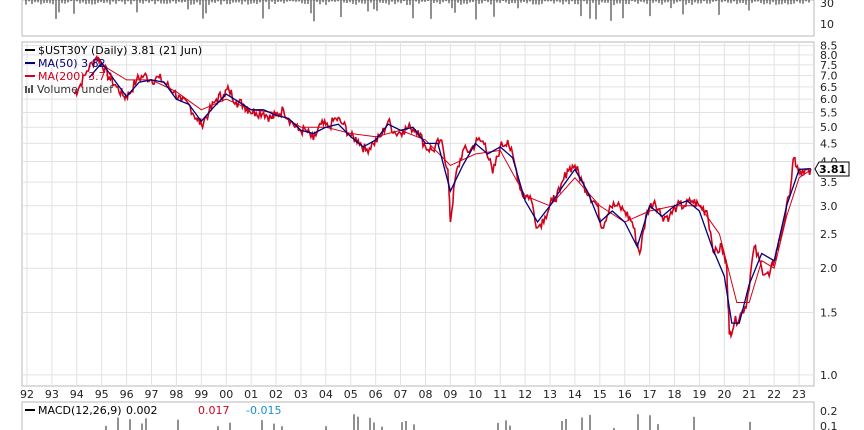  I want to click on x-tick-label: 07, so click(401, 394).